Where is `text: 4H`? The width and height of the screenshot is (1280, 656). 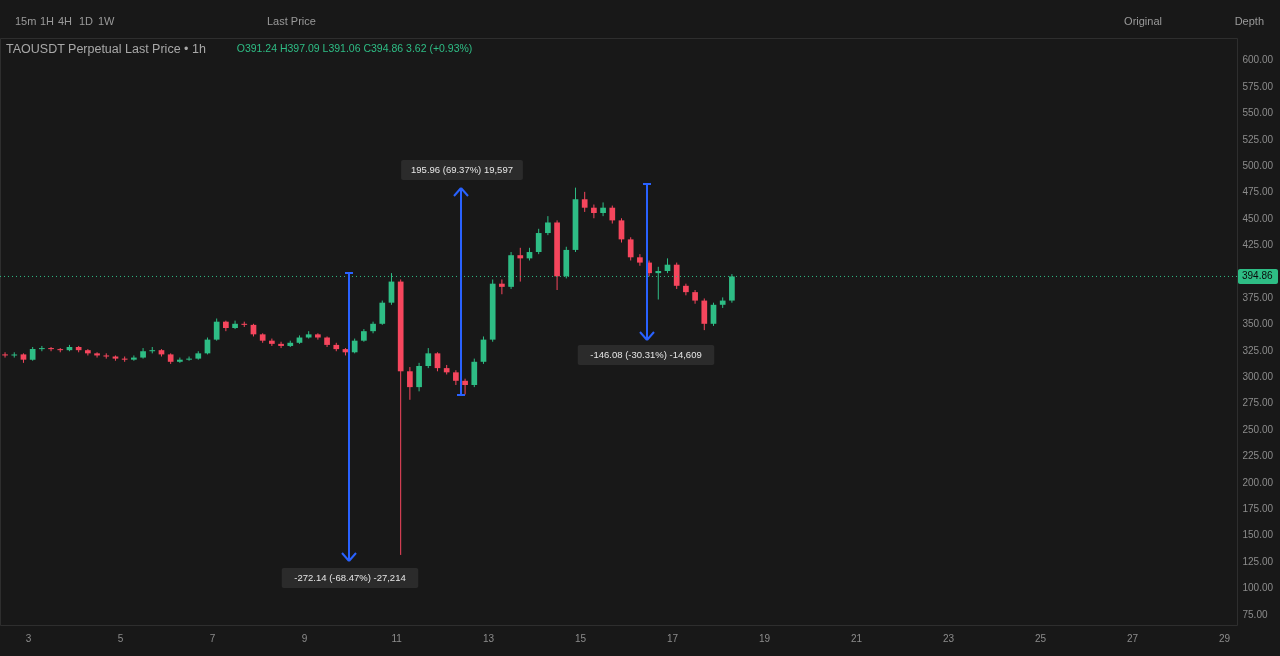
text: 4H is located at coordinates (65, 21).